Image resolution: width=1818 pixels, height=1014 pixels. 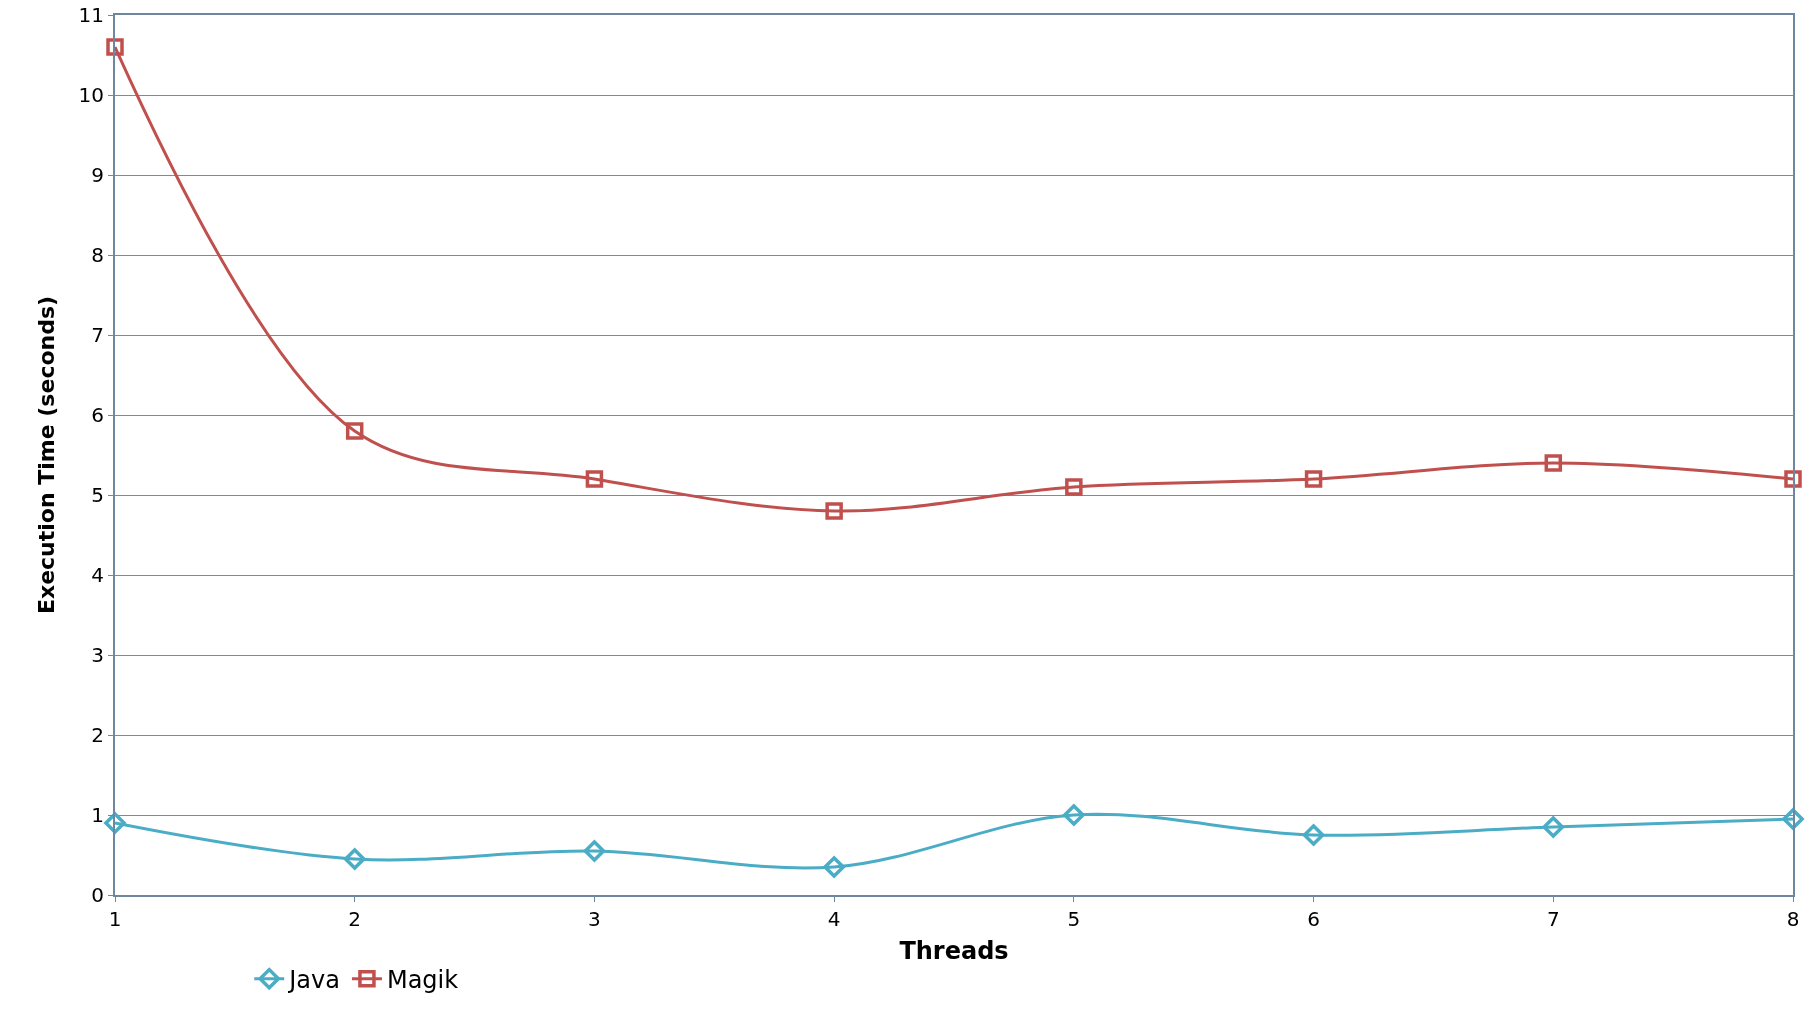 I want to click on y-tick-label: 11, so click(x=91, y=15).